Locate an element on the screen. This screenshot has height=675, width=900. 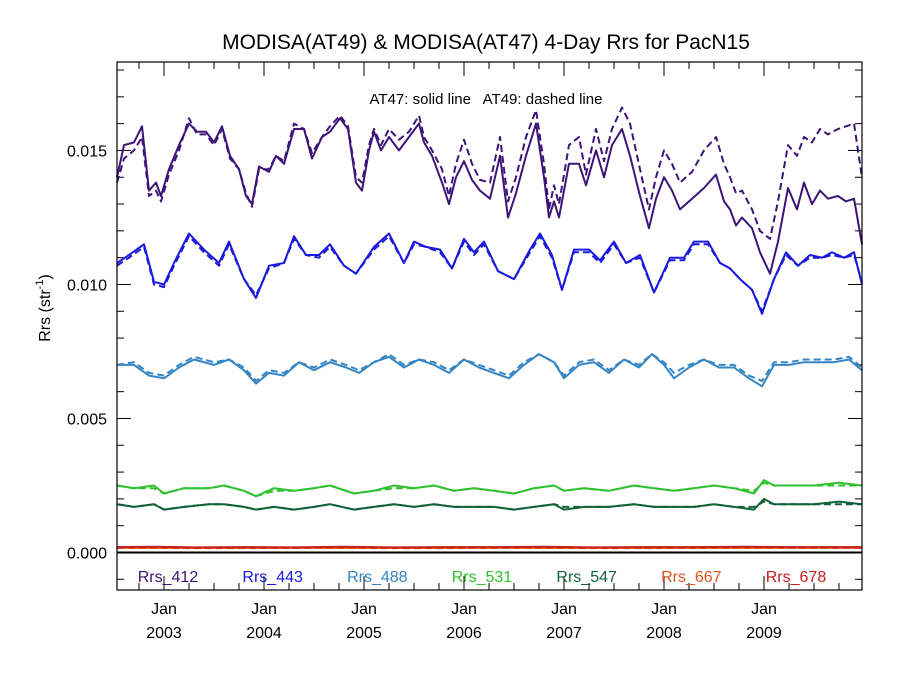
y-axis-label-superscript: -1 is located at coordinates (40, 285).